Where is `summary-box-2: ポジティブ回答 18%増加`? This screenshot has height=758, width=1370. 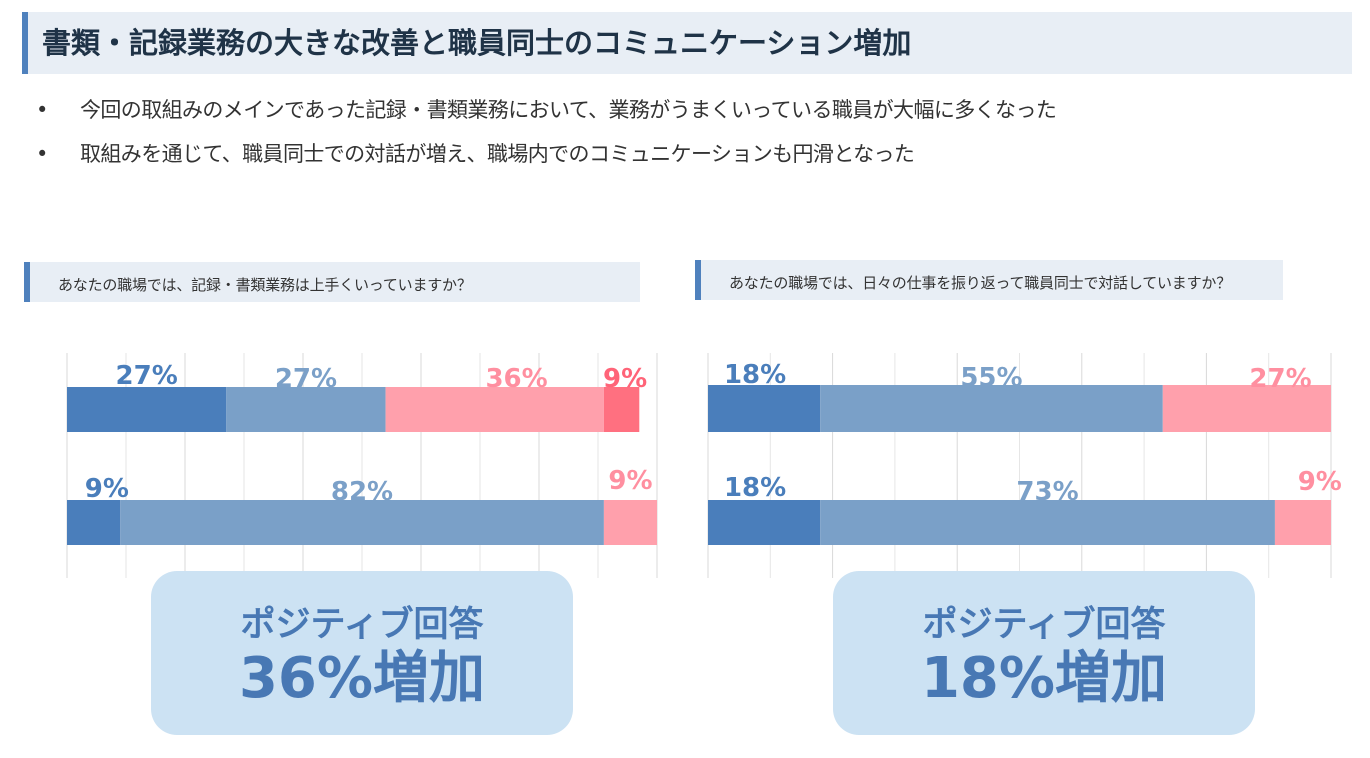 summary-box-2: ポジティブ回答 18%増加 is located at coordinates (1044, 653).